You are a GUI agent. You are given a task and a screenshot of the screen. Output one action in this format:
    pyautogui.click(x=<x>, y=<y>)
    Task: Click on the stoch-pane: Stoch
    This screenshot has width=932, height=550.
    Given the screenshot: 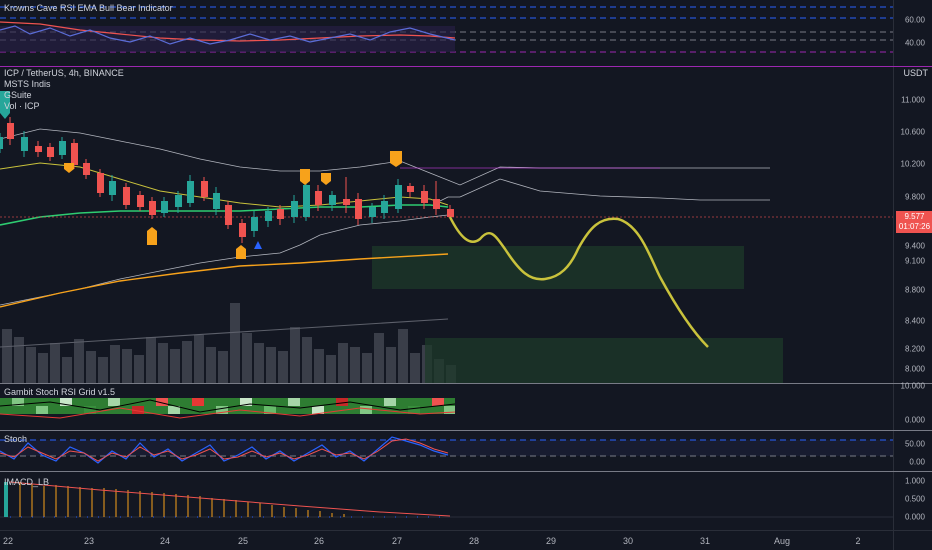 What is the action you would take?
    pyautogui.click(x=446, y=451)
    